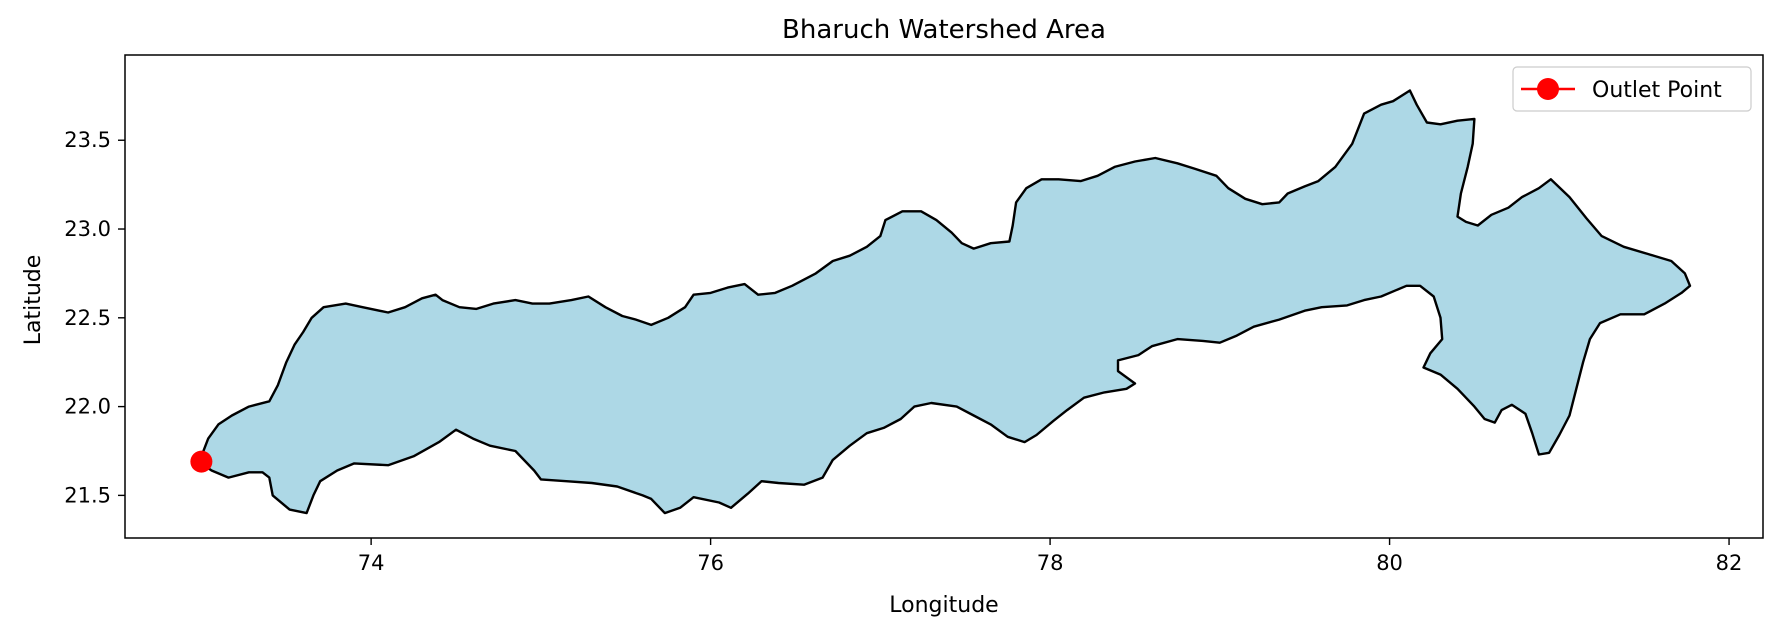  I want to click on x-axis-ticks: 74 76 78 80 82, so click(1050, 556).